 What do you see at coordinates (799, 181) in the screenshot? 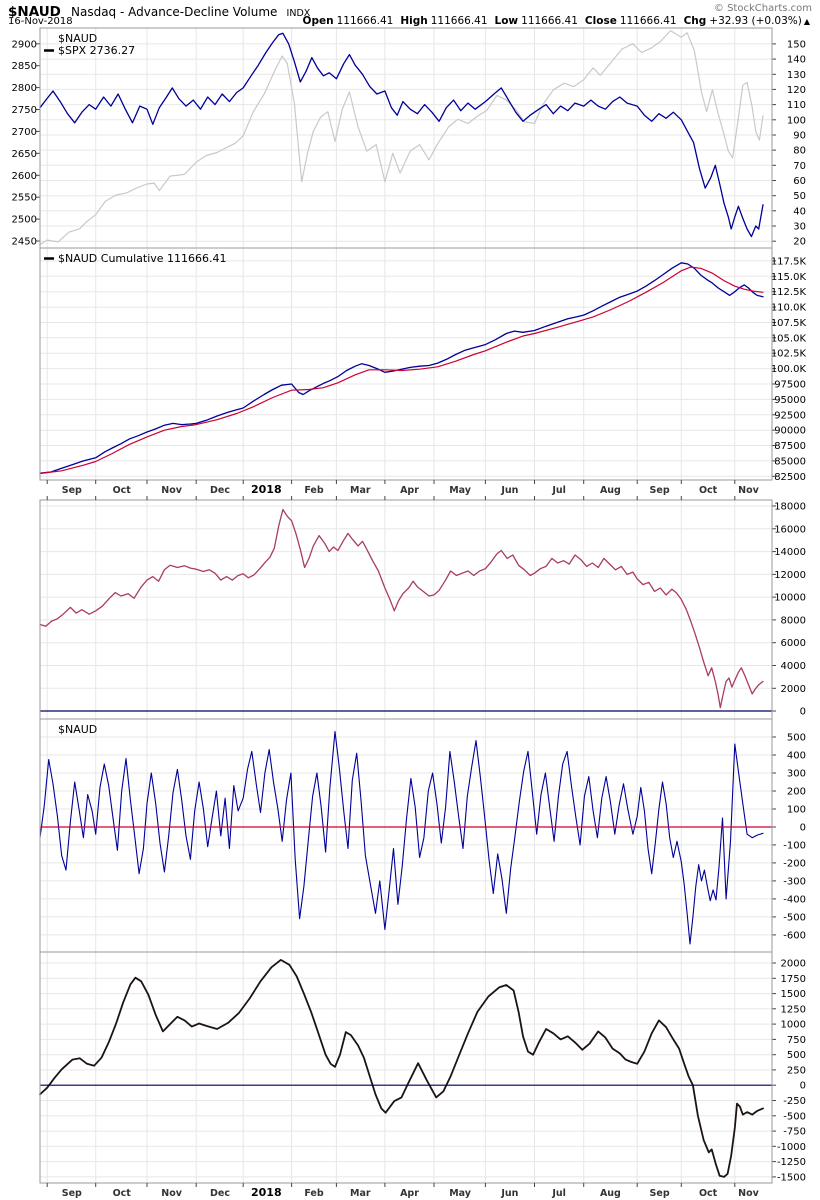
I see `right-axis-tick-label: 60` at bounding box center [799, 181].